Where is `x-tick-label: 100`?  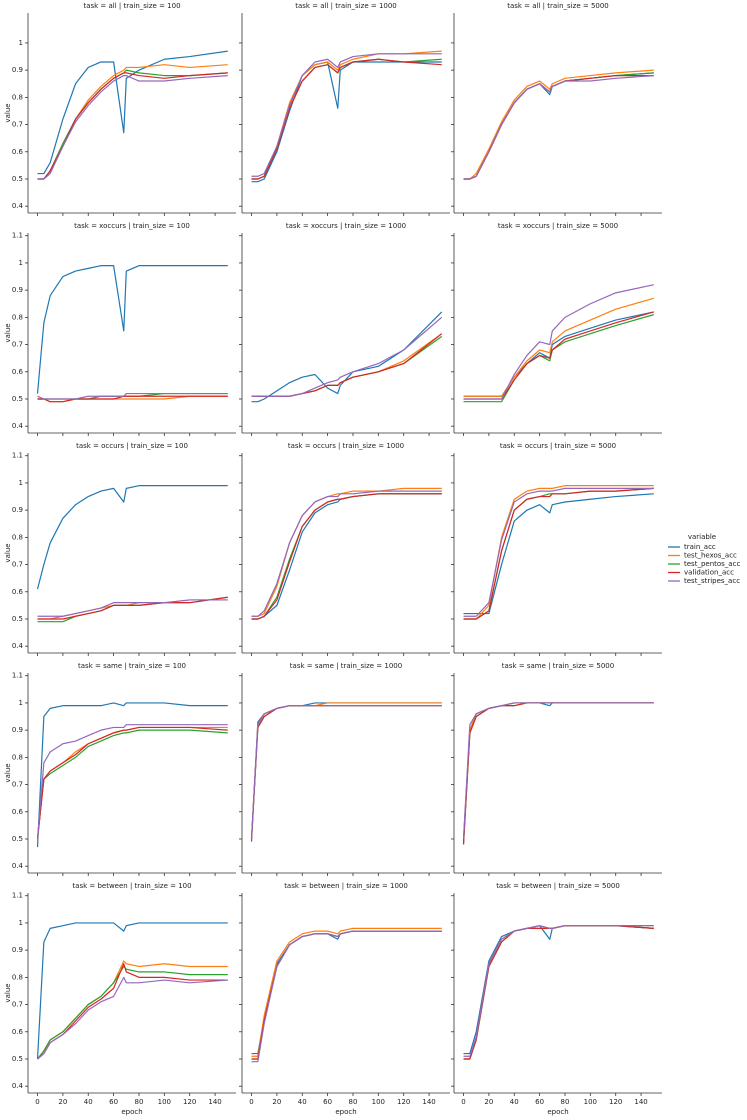
x-tick-label: 100 is located at coordinates (378, 1102).